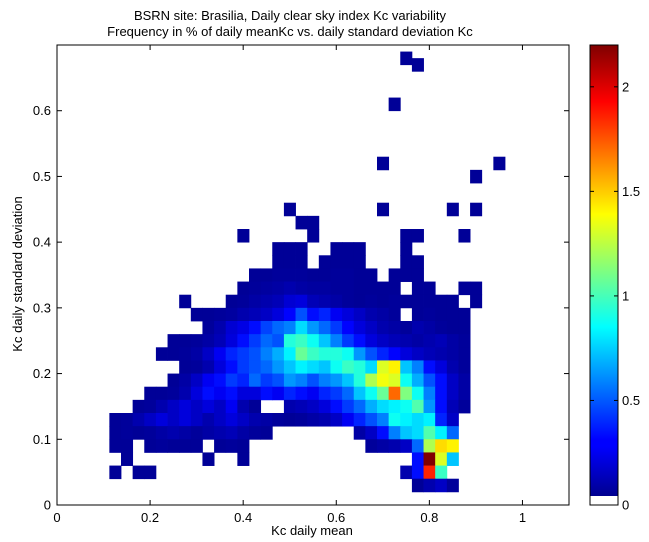 This screenshot has width=649, height=542. What do you see at coordinates (429, 517) in the screenshot?
I see `x-tick-label: 0.8` at bounding box center [429, 517].